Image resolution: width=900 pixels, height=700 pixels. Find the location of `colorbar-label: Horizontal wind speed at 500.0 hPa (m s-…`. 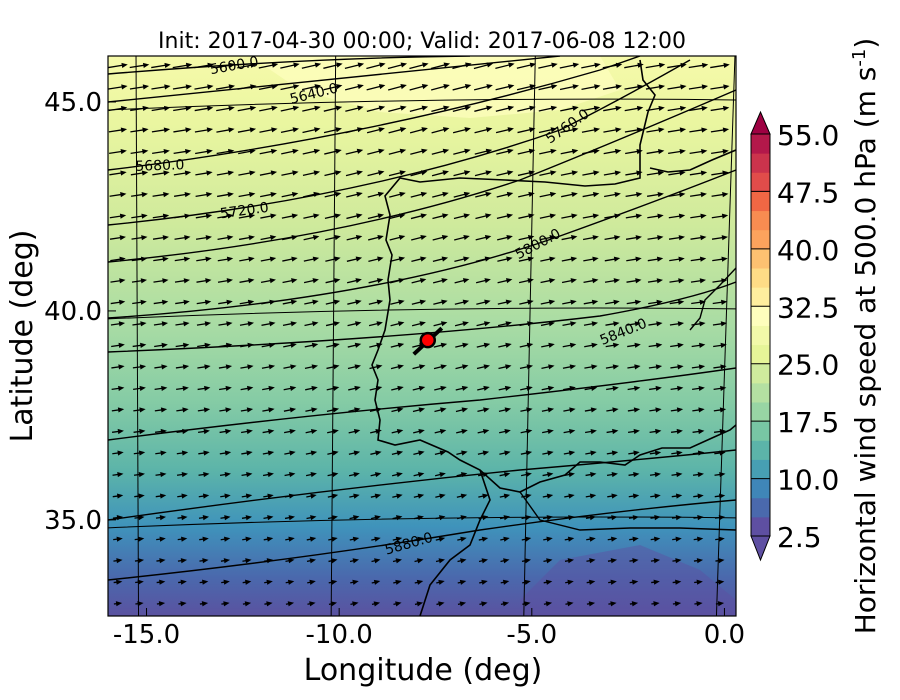

colorbar-label: Horizontal wind speed at 500.0 hPa (m s-… is located at coordinates (866, 336).